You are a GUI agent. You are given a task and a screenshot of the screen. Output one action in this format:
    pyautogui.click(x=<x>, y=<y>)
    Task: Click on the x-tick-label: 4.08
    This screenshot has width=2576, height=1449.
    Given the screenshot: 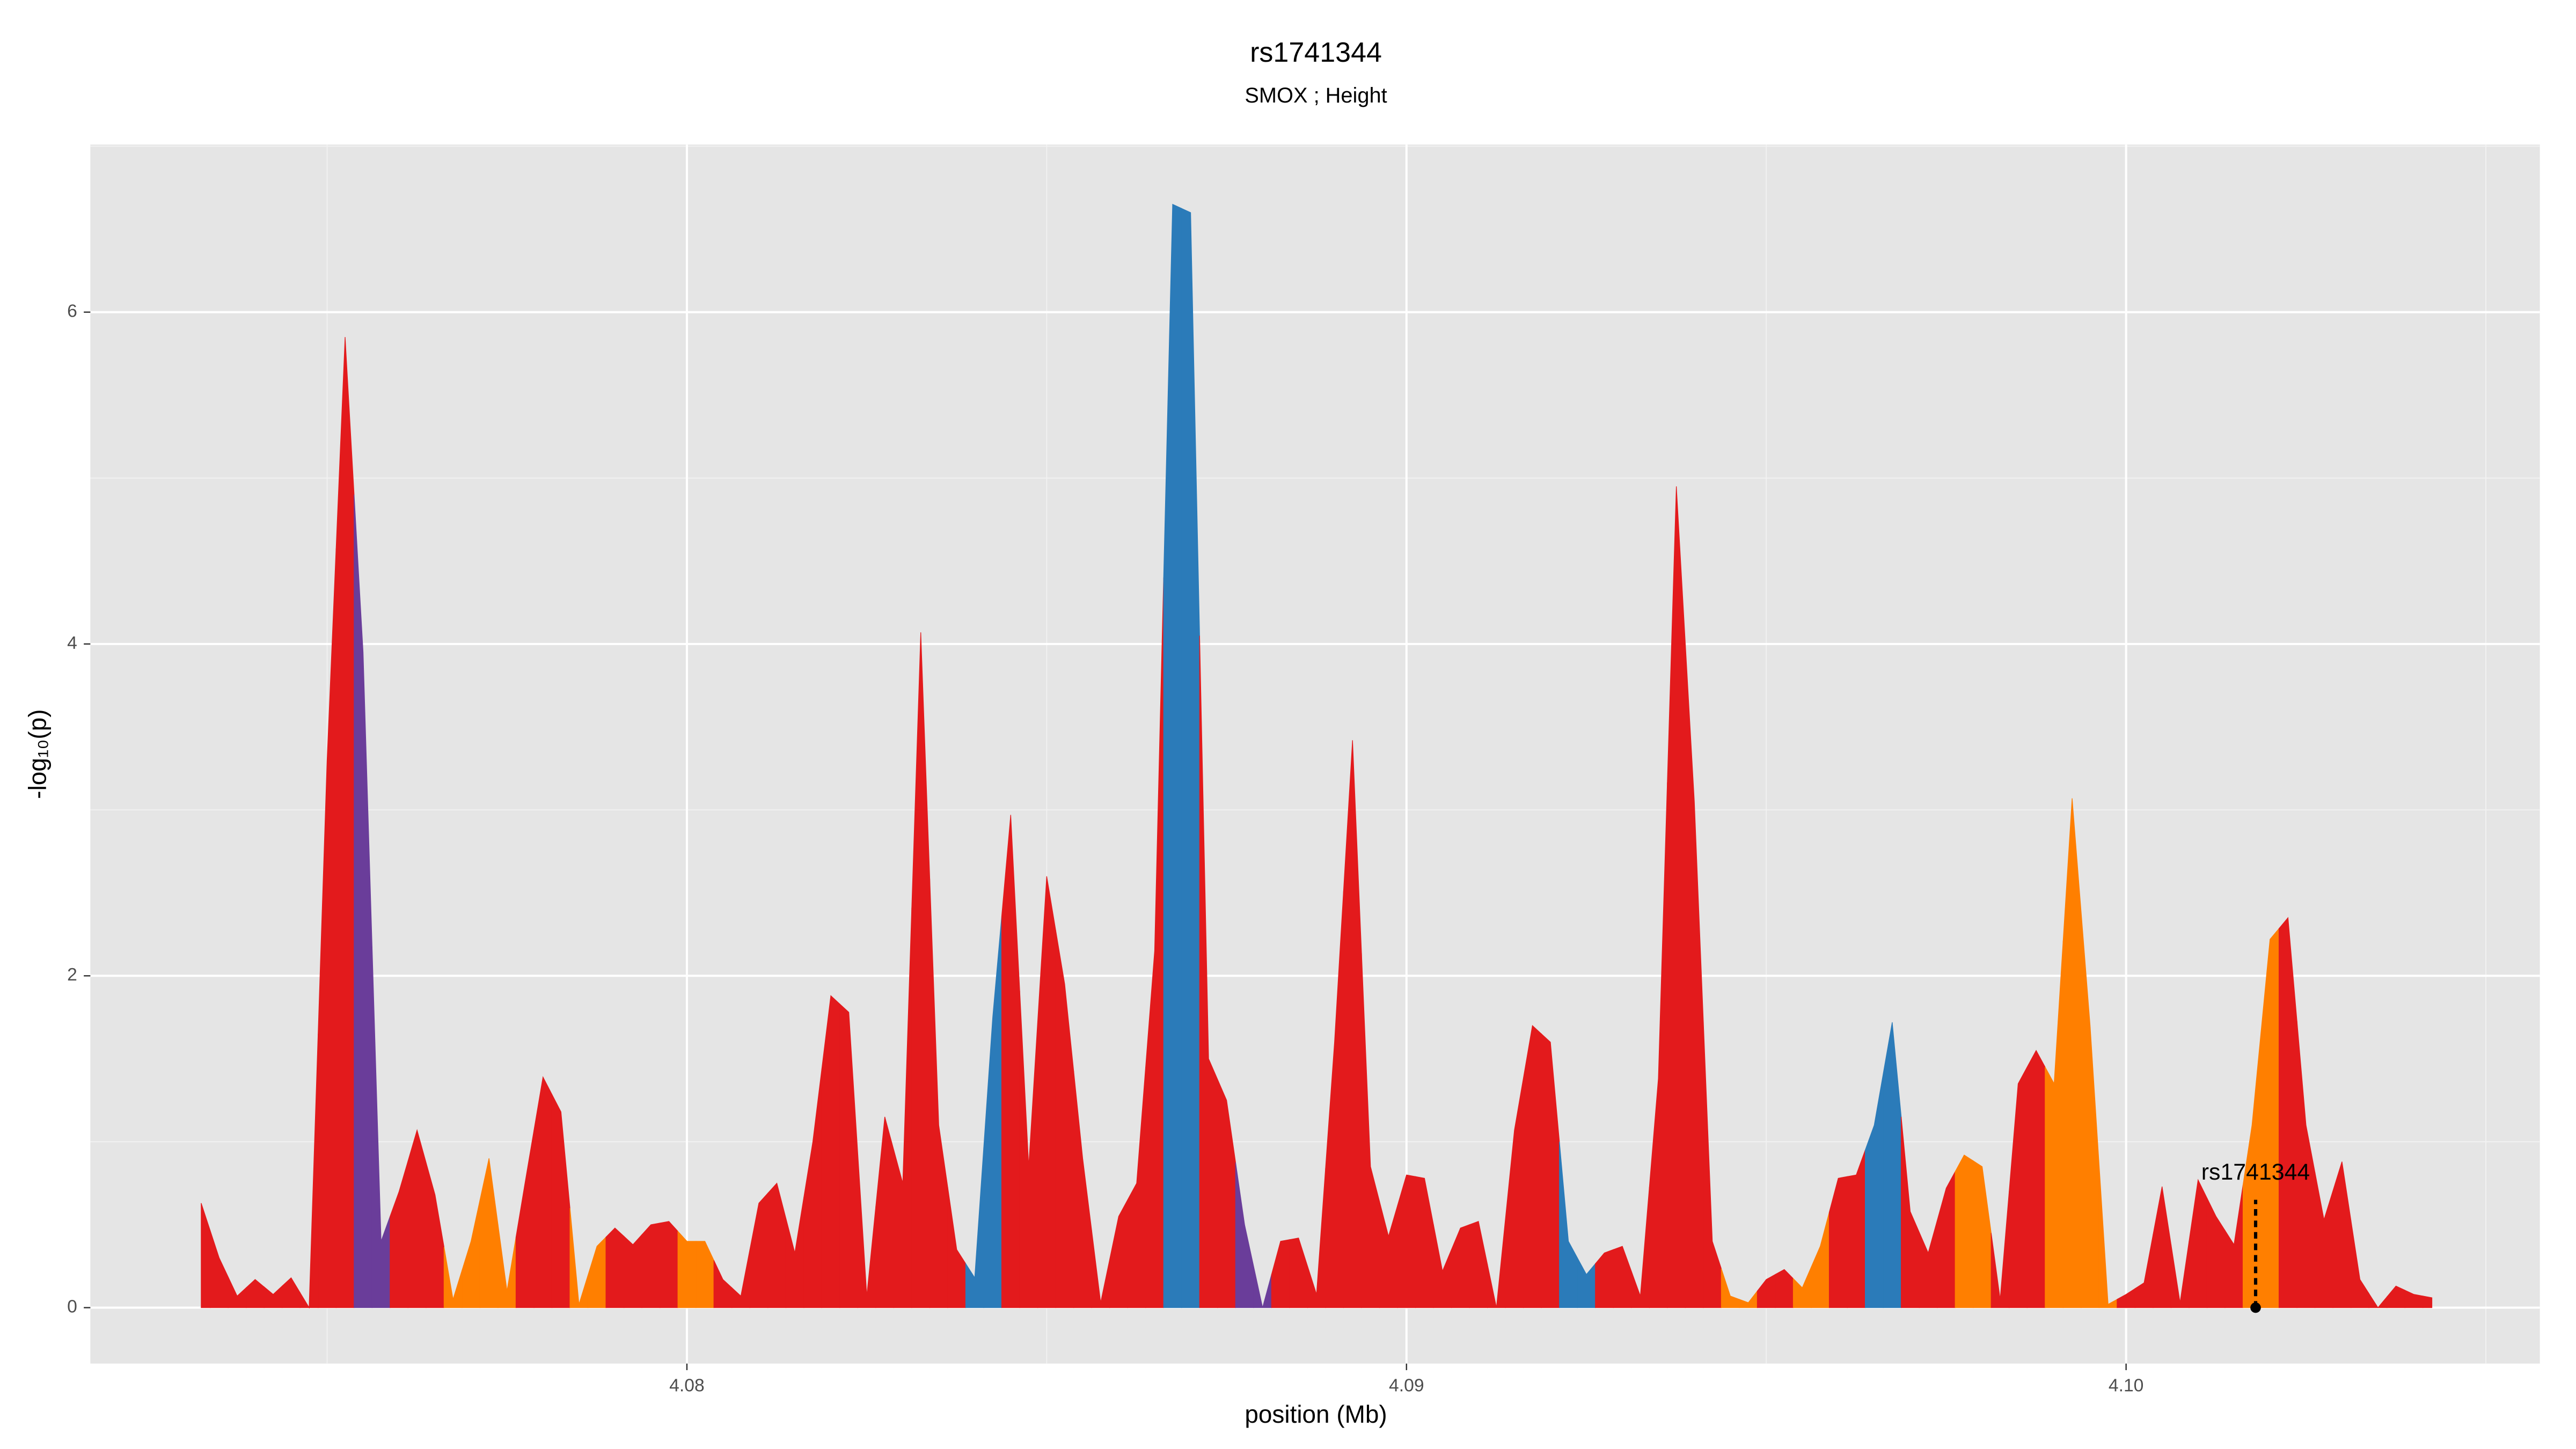 What is the action you would take?
    pyautogui.click(x=687, y=1386)
    